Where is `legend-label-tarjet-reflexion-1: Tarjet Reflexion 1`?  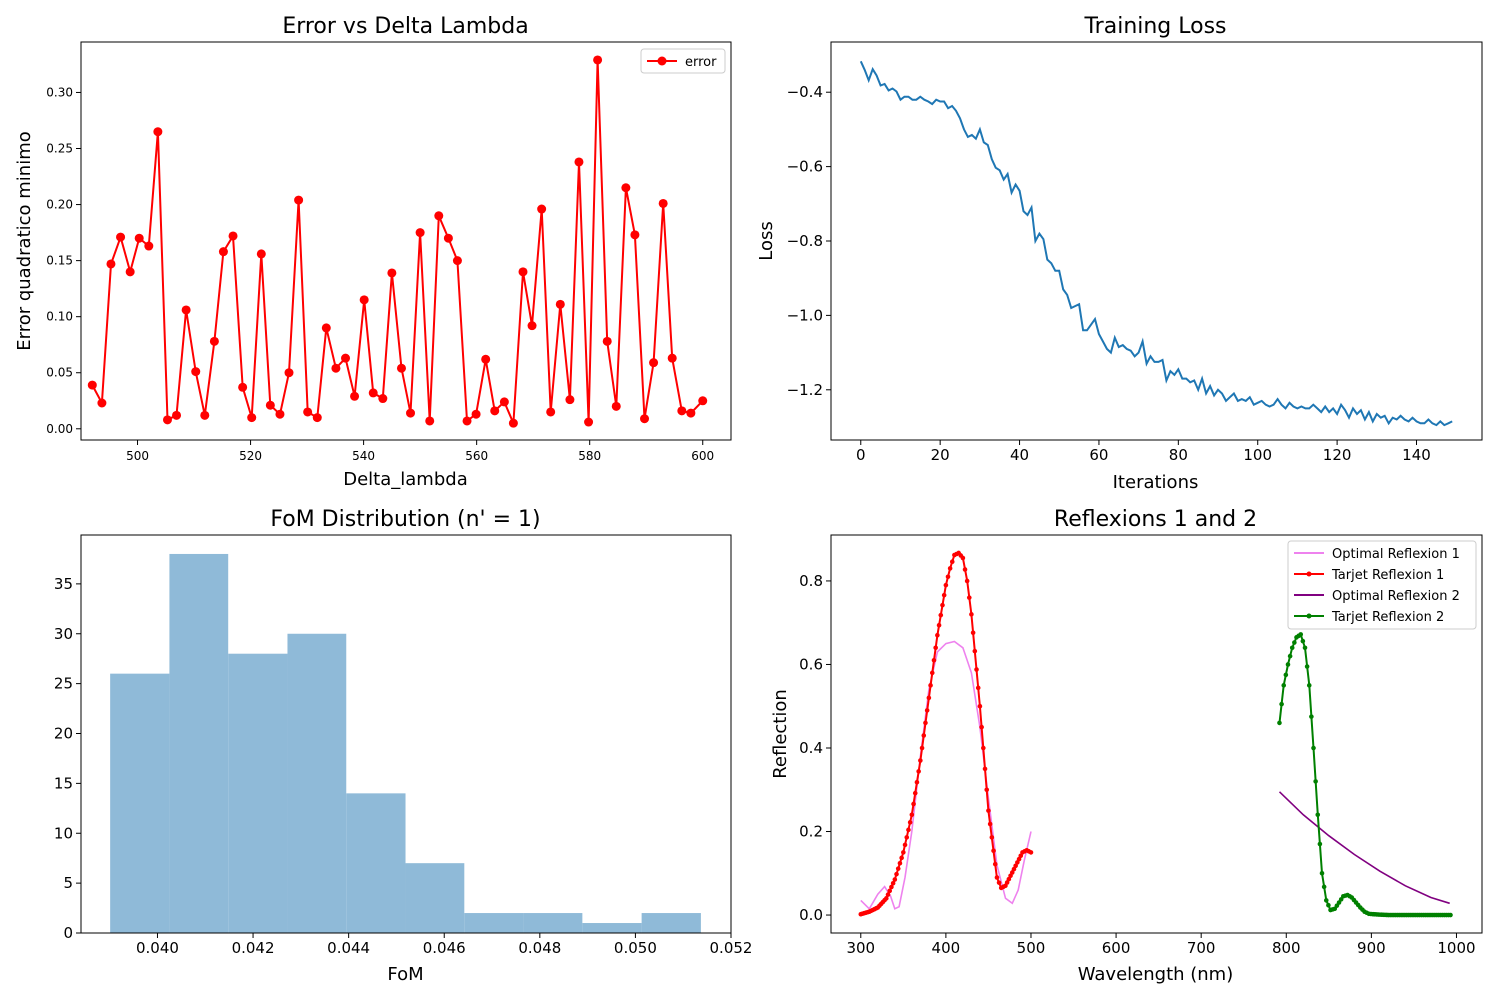
legend-label-tarjet-reflexion-1: Tarjet Reflexion 1 is located at coordinates (1387, 575).